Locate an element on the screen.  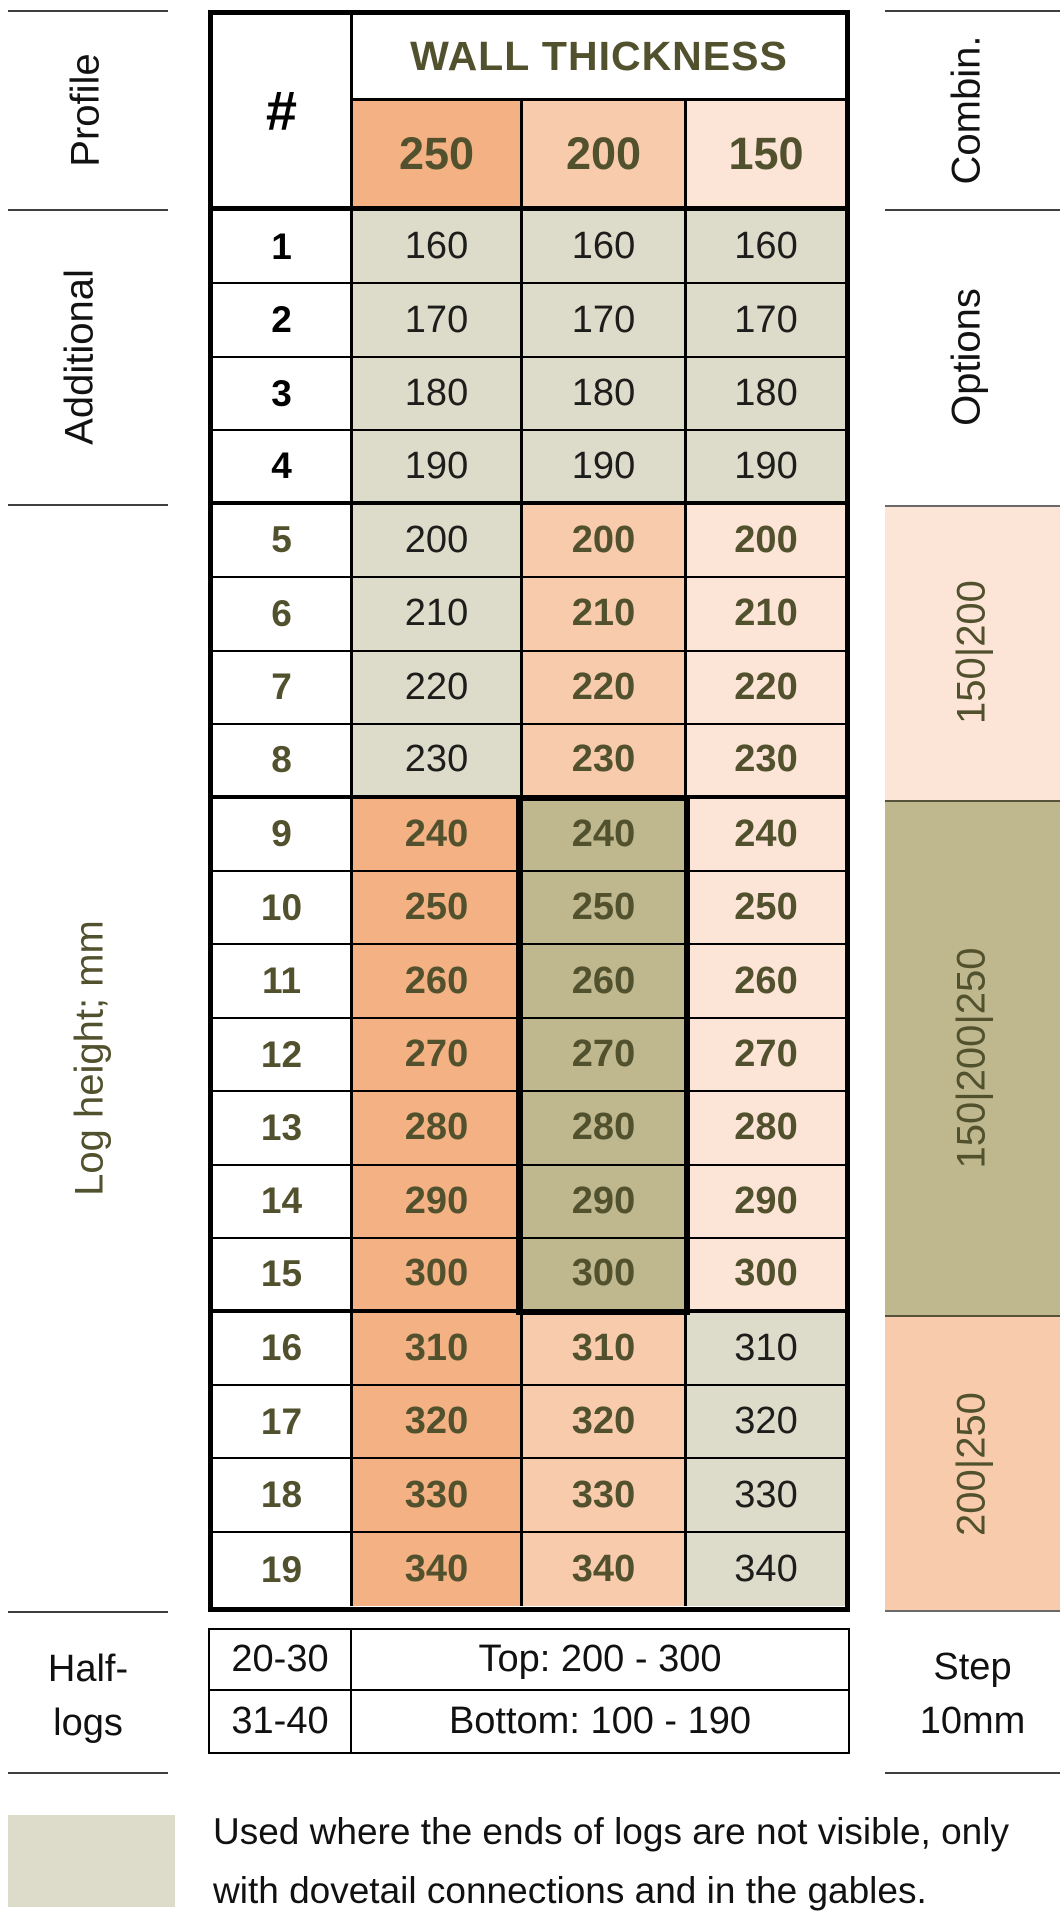
row-number: 6 is located at coordinates (283, 615).